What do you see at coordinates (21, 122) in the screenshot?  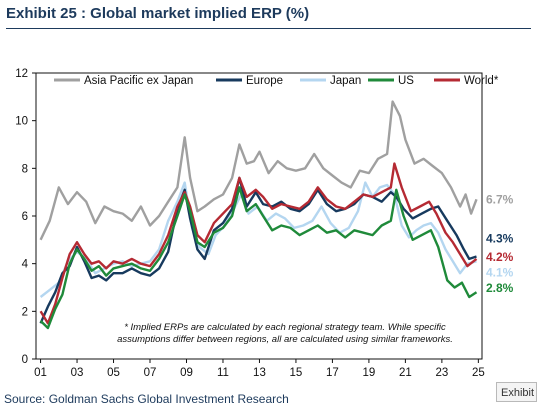 I see `y-tick-label: 10` at bounding box center [21, 122].